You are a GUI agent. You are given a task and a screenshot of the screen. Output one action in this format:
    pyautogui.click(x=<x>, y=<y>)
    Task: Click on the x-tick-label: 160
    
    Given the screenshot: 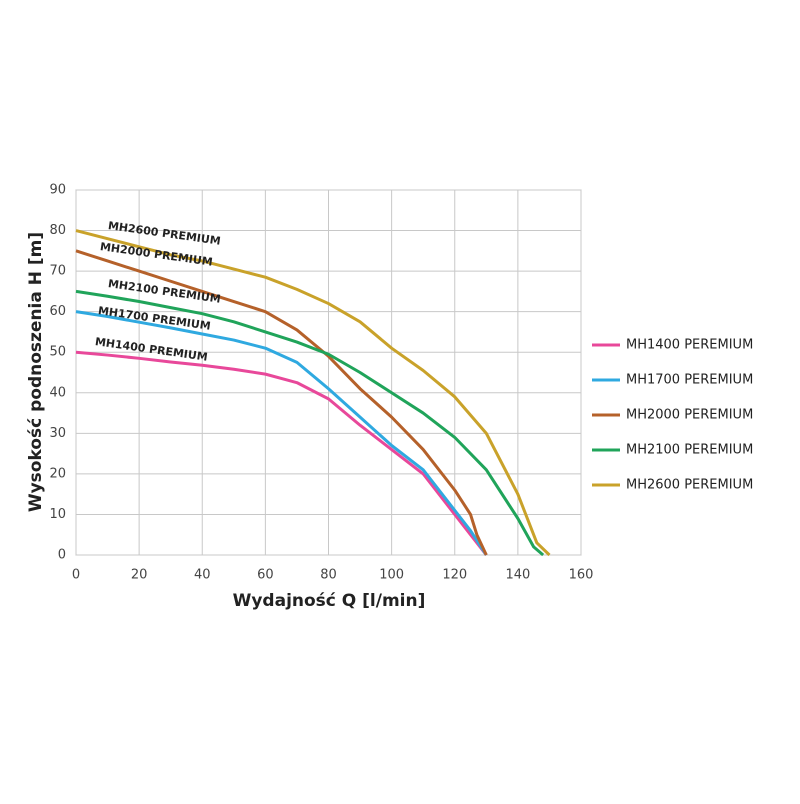 What is the action you would take?
    pyautogui.click(x=581, y=575)
    